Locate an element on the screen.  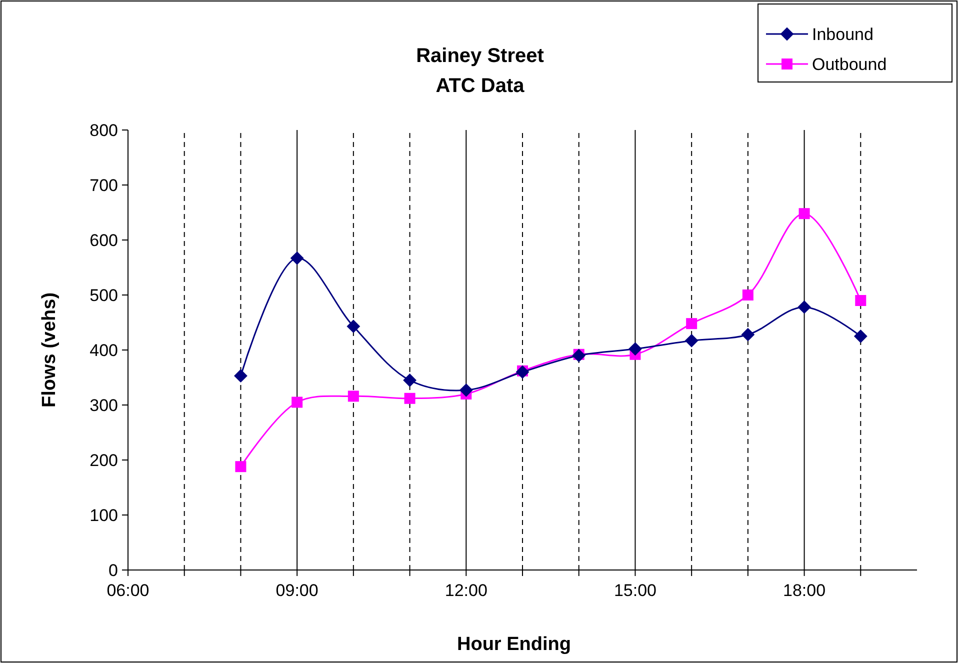
x-tick-label: 06:00 is located at coordinates (128, 590).